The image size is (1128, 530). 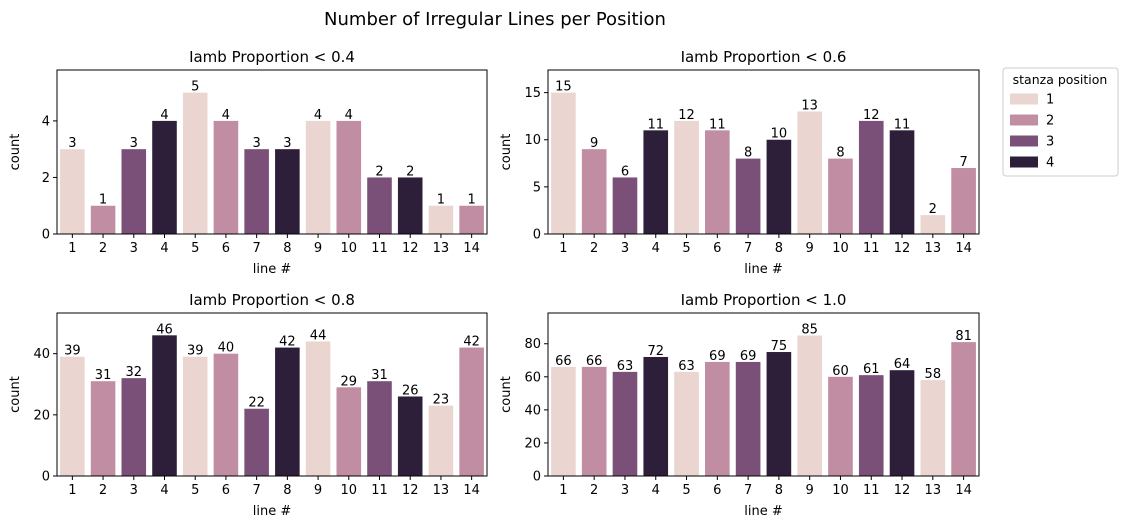 I want to click on legend-label: 2, so click(x=1050, y=121).